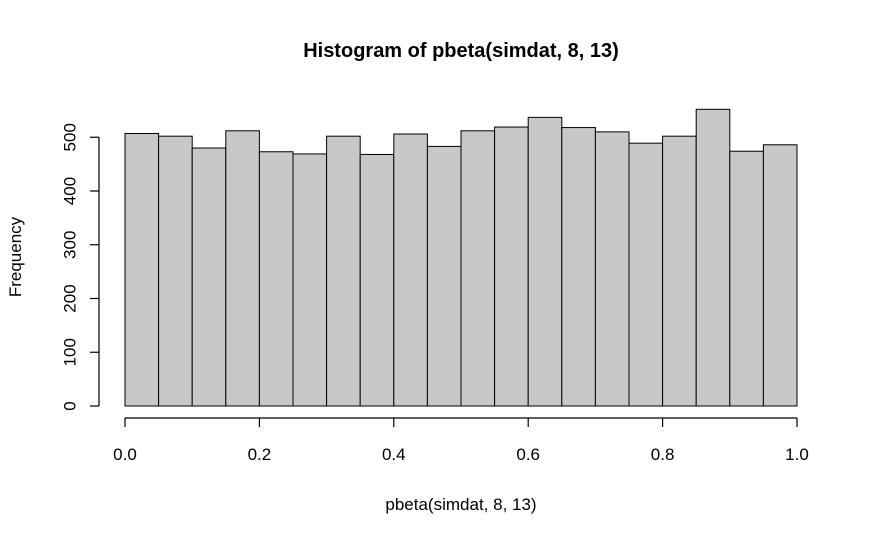 The width and height of the screenshot is (875, 540). What do you see at coordinates (80, 267) in the screenshot?
I see `y-axis: 0 100 200 300 400 500` at bounding box center [80, 267].